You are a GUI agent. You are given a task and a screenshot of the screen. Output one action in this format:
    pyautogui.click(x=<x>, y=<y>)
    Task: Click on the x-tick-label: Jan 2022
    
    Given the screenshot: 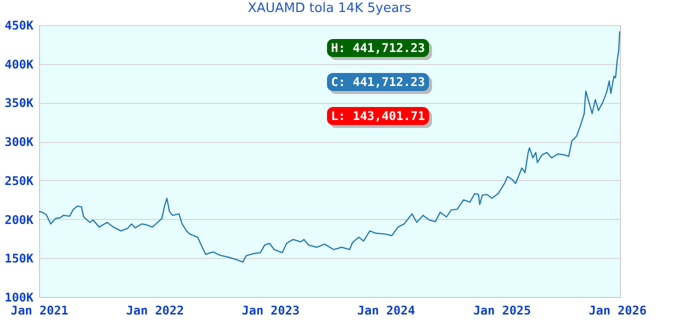 What is the action you would take?
    pyautogui.click(x=155, y=311)
    